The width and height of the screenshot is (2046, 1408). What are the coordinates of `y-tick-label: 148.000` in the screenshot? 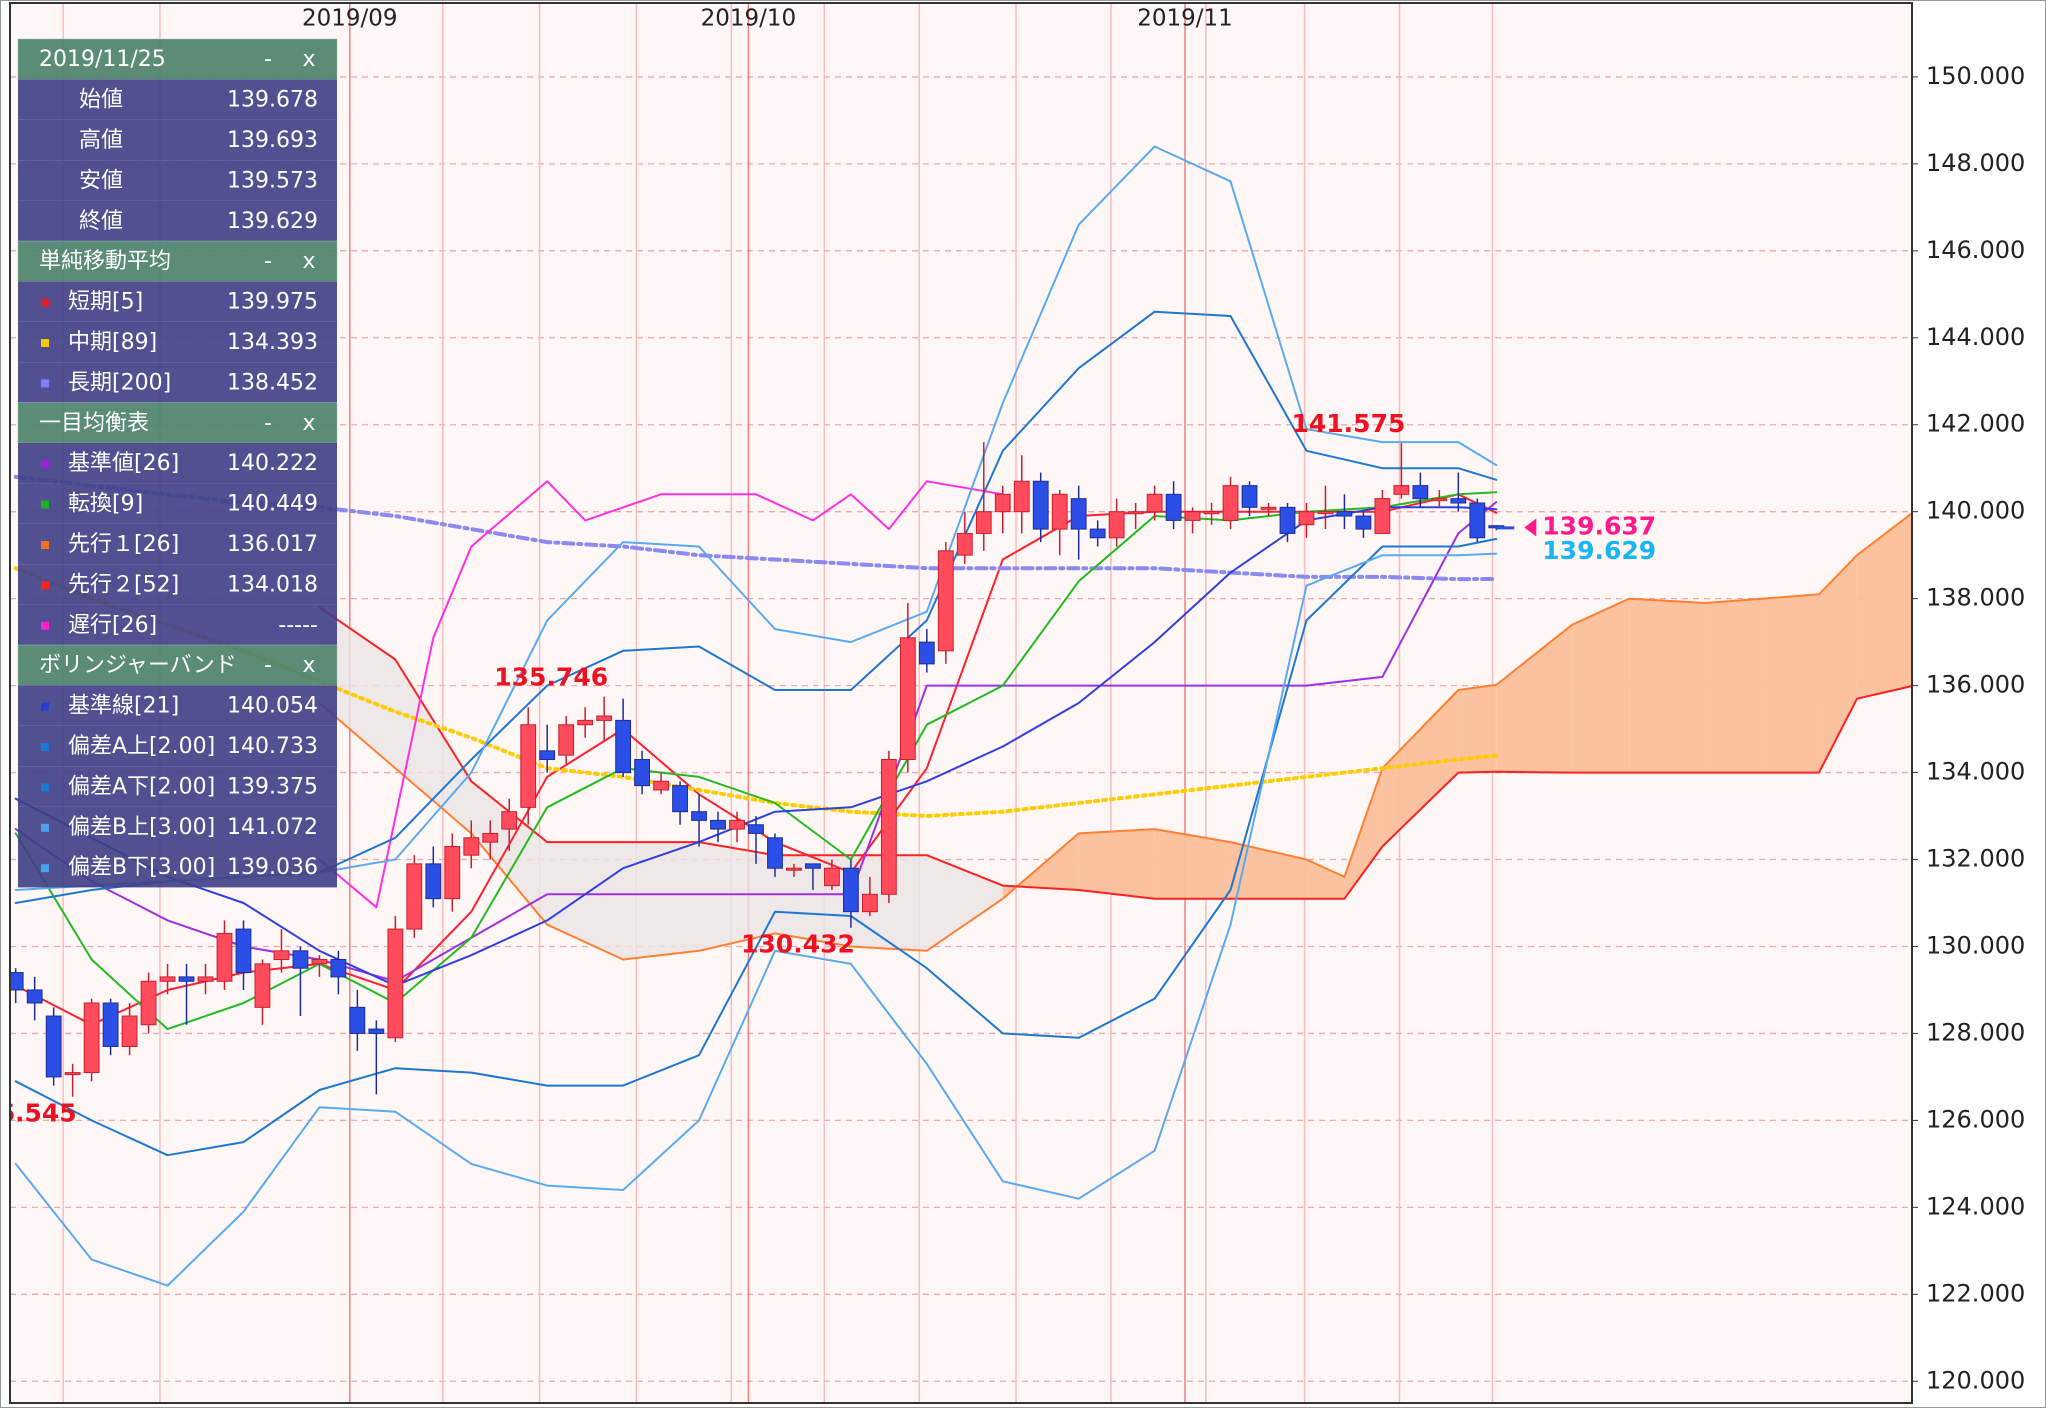 It's located at (1975, 163).